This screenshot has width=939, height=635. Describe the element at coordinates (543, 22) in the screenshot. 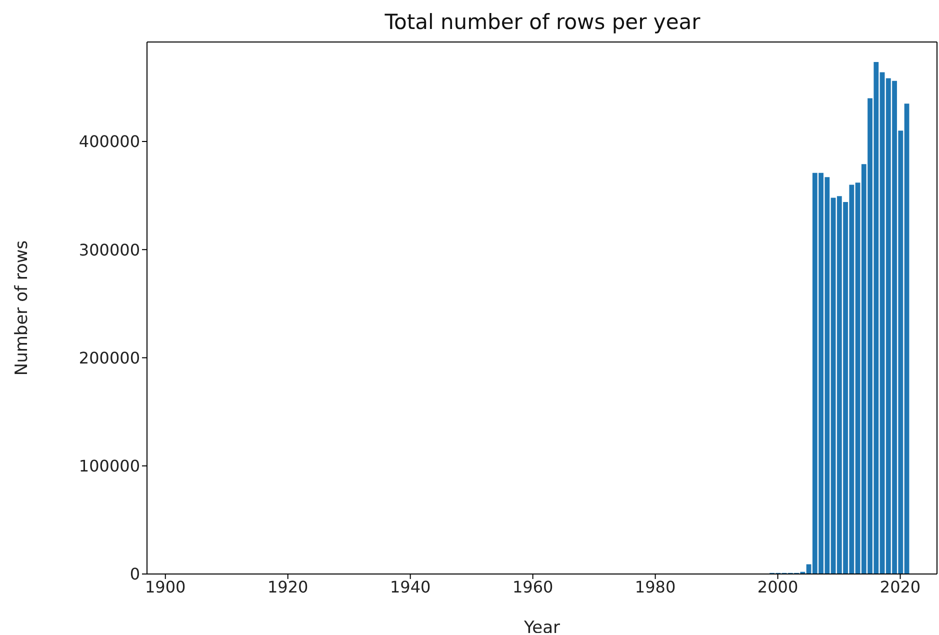

I see `chart-title: Total number of rows per year` at that location.